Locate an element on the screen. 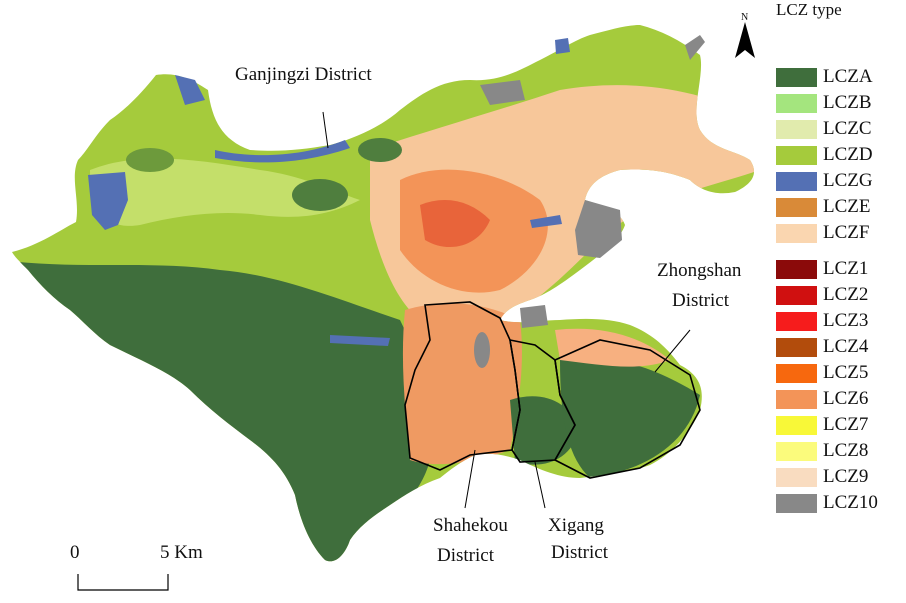  legend-item-lcz4: LCZ4 is located at coordinates (822, 347).